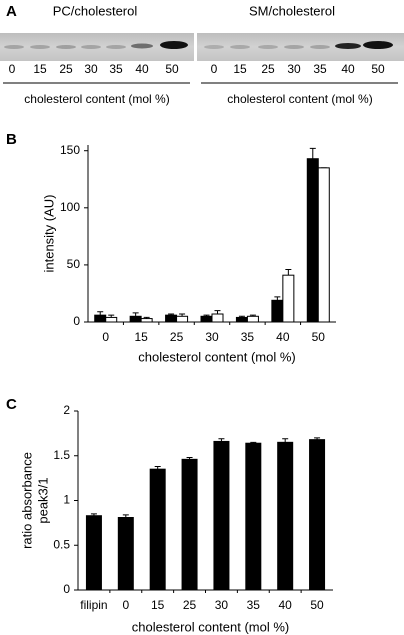  What do you see at coordinates (61, 455) in the screenshot?
I see `y-tick-label: 1.5` at bounding box center [61, 455].